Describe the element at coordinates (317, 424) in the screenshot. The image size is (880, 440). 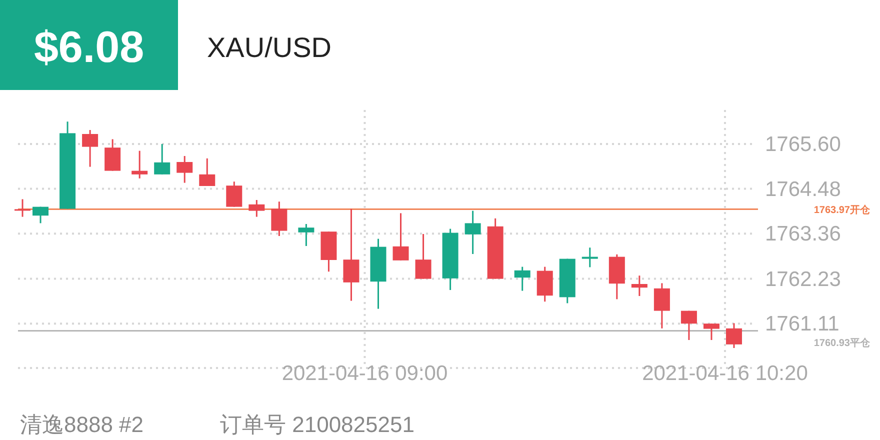
I see `text: 订单号 2100825251` at that location.